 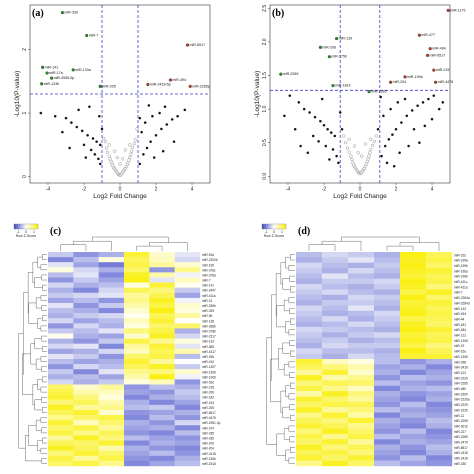 I want to click on point-label: miR-1175, so click(x=457, y=10).